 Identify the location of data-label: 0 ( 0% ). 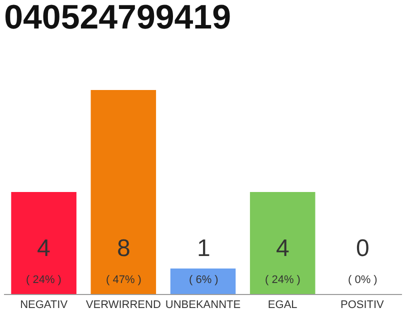
(363, 260).